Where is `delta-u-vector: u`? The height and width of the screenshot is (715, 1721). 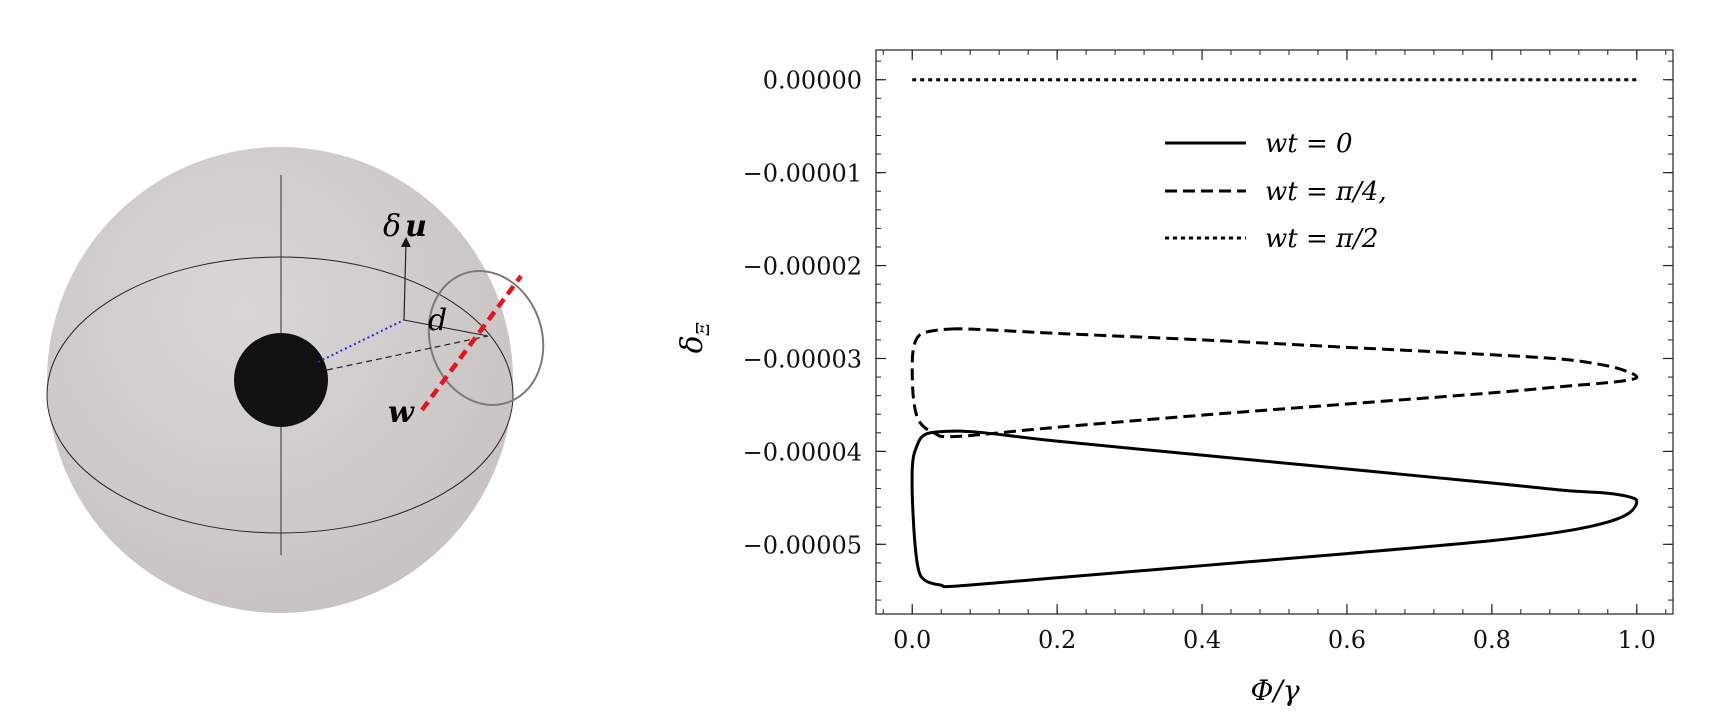 delta-u-vector: u is located at coordinates (416, 226).